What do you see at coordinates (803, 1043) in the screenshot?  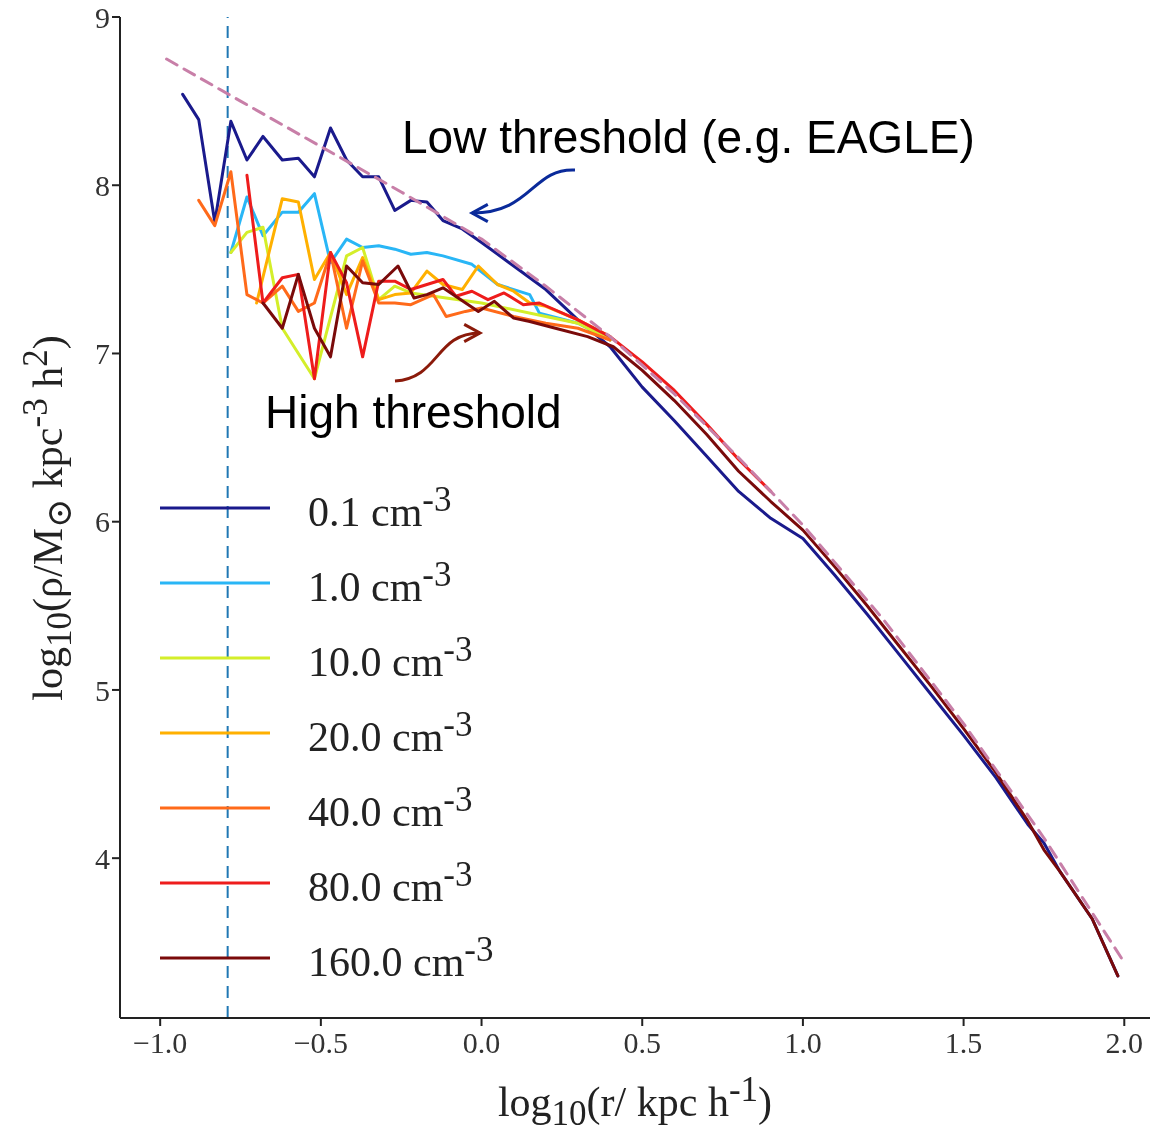 I see `x-tick-label: 1.0` at bounding box center [803, 1043].